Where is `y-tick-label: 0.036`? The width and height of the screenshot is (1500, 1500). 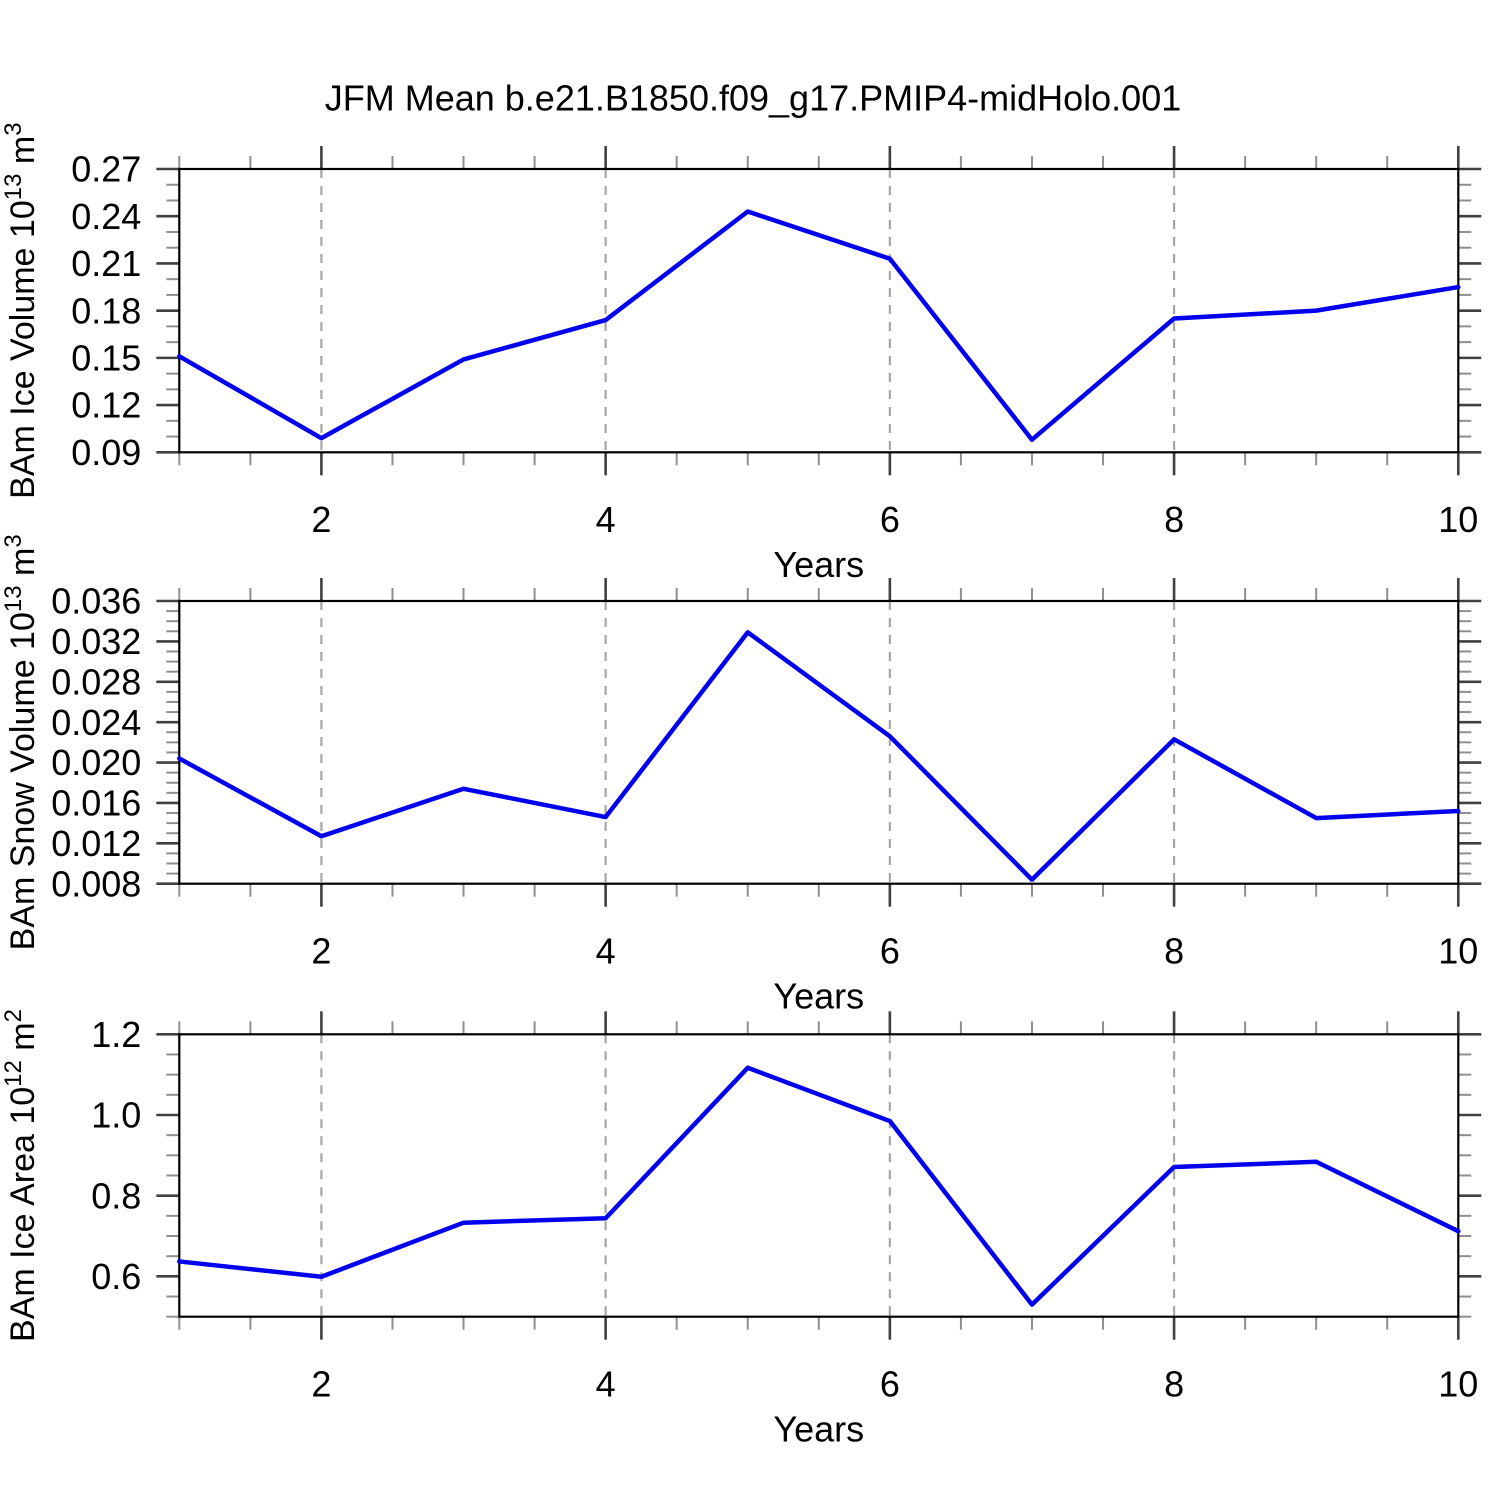
y-tick-label: 0.036 is located at coordinates (96, 601).